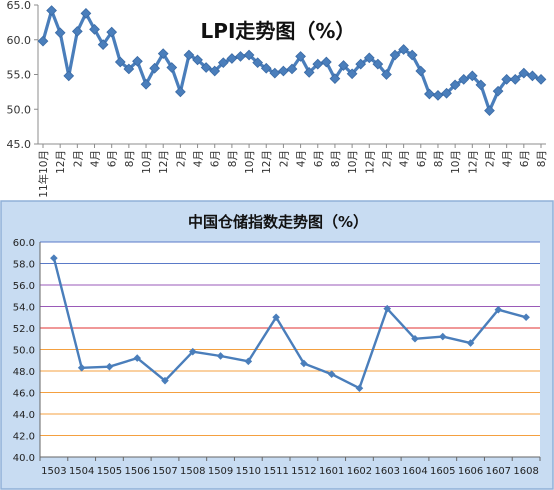  Describe the element at coordinates (136, 471) in the screenshot. I see `warehouse-x-tick-label: 1506` at that location.